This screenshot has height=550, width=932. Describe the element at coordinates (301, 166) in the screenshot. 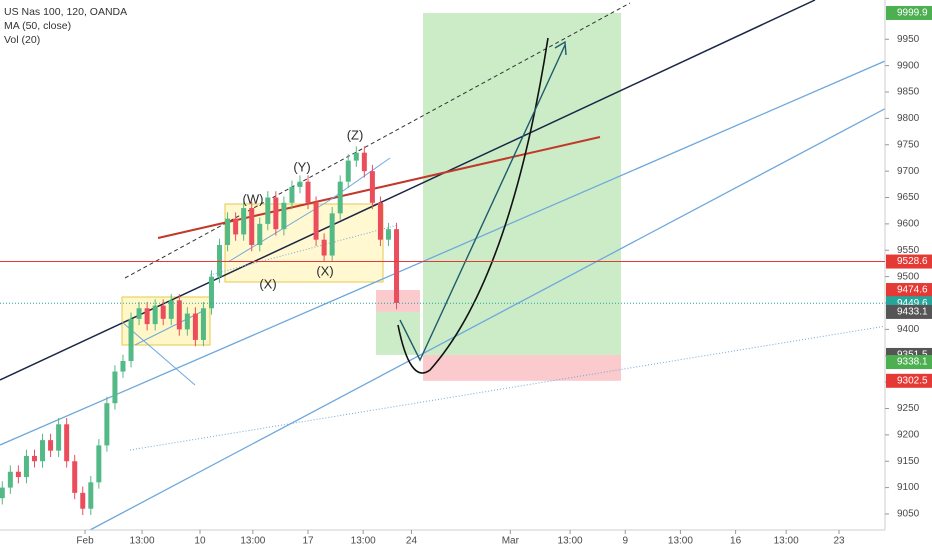

I see `wave-label: (Y)` at that location.